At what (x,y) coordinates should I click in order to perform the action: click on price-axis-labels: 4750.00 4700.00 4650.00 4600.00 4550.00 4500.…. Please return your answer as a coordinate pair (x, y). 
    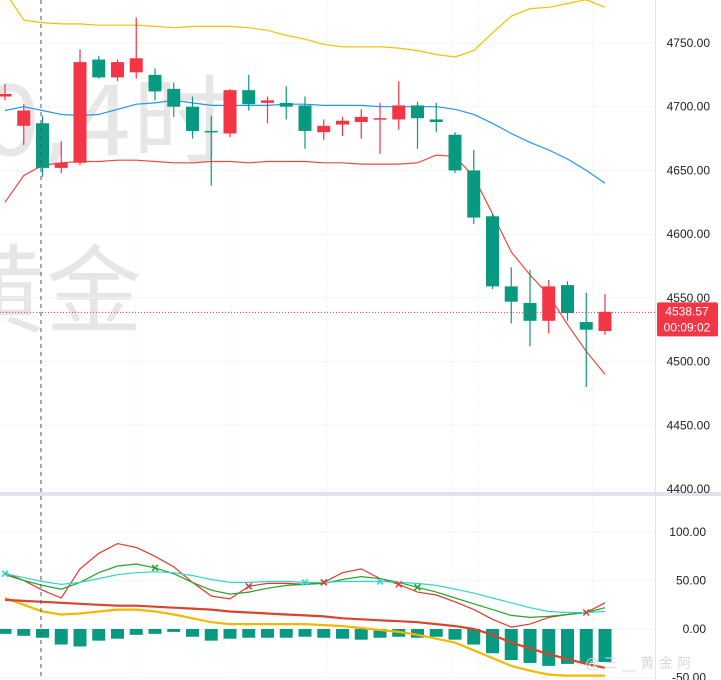
    Looking at the image, I should click on (689, 266).